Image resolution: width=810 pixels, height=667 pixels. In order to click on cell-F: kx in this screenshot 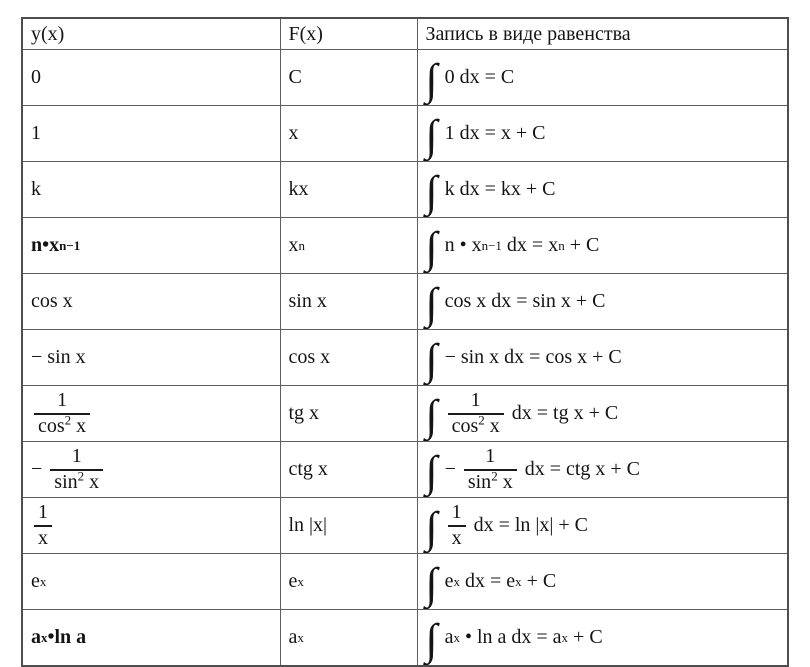, I will do `click(348, 189)`.